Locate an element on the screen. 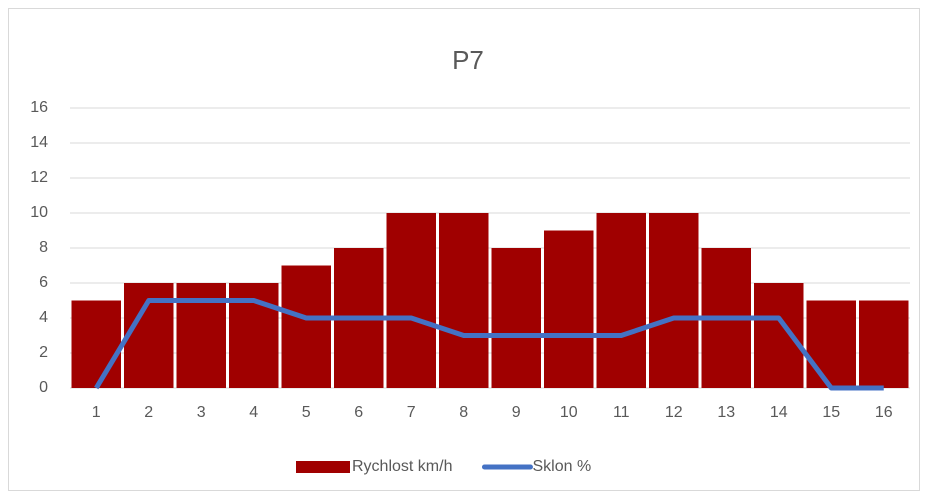 This screenshot has height=499, width=928. x-tick-label: 13 is located at coordinates (726, 412).